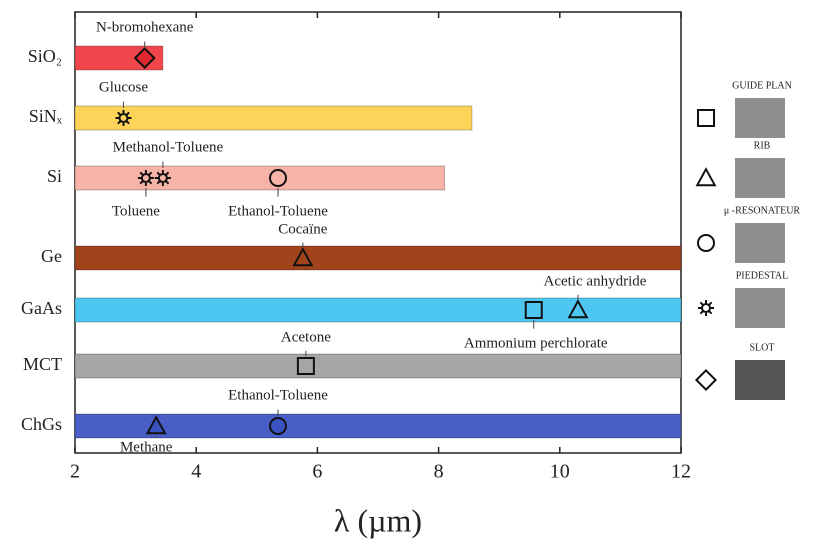 The height and width of the screenshot is (549, 813). I want to click on legend-label: RIB, so click(762, 145).